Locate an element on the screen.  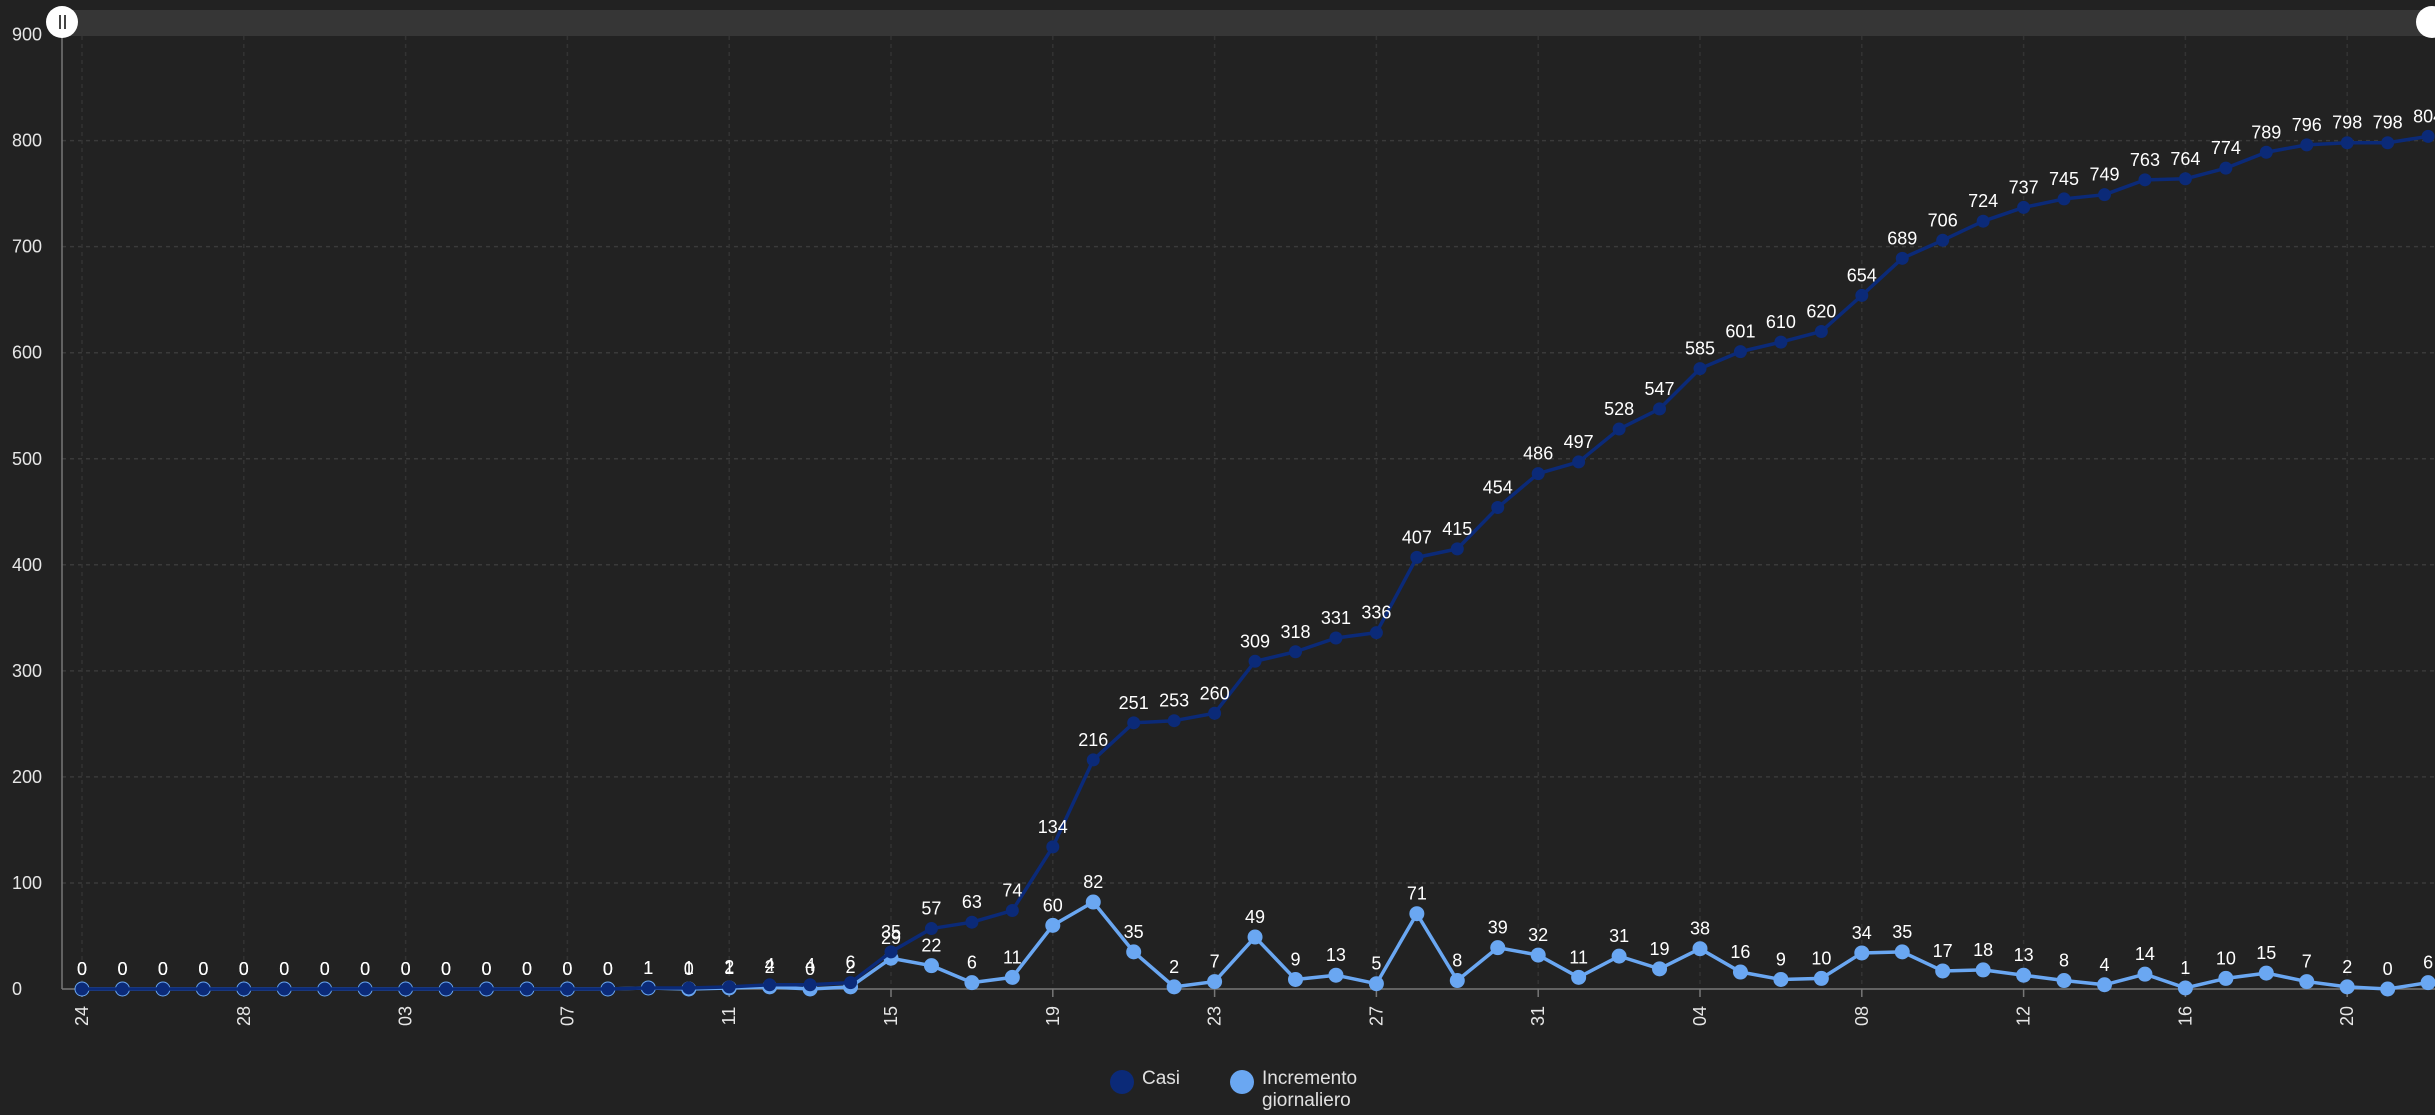
data-label: 6 is located at coordinates (972, 963).